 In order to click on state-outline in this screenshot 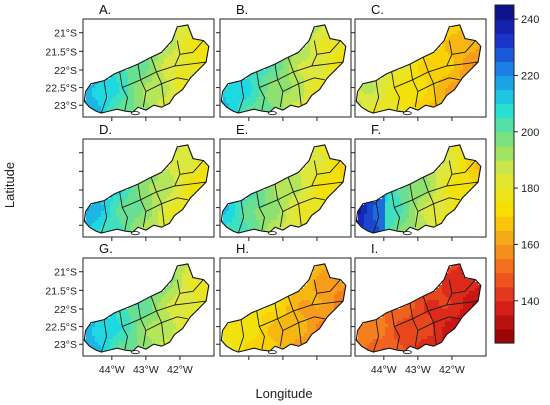, I will do `click(283, 69)`.